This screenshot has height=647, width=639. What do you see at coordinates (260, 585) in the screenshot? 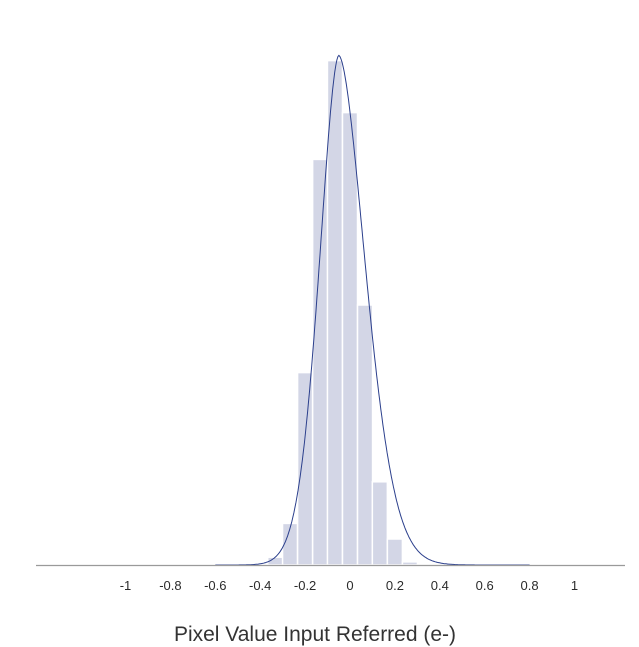
I see `x-tick-label: -0.4` at bounding box center [260, 585].